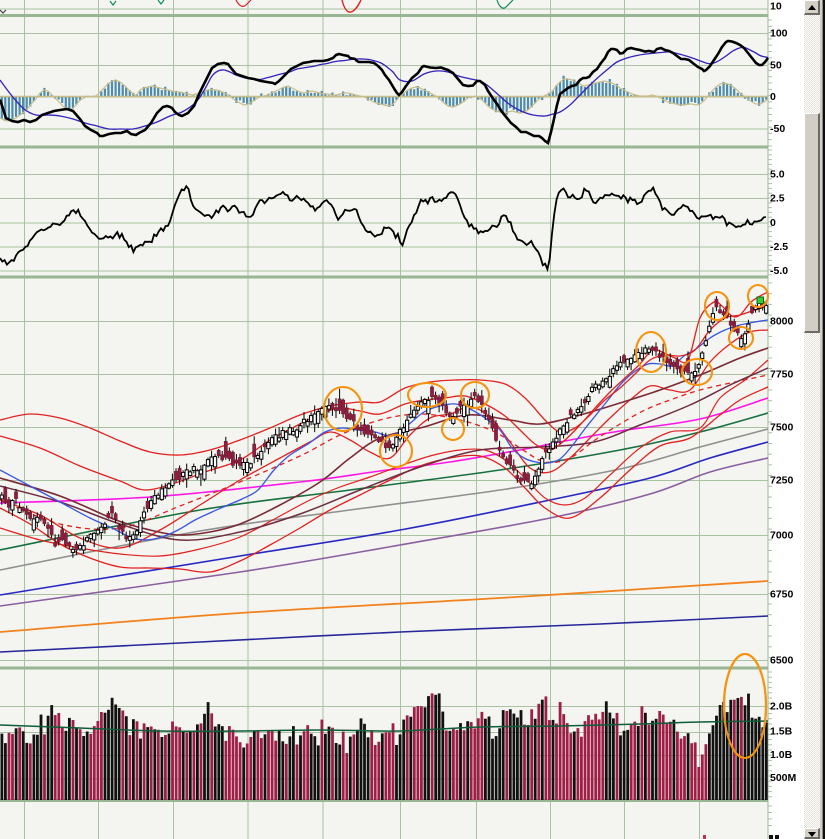 The width and height of the screenshot is (826, 839). Describe the element at coordinates (782, 595) in the screenshot. I see `svg-text: 6750` at that location.